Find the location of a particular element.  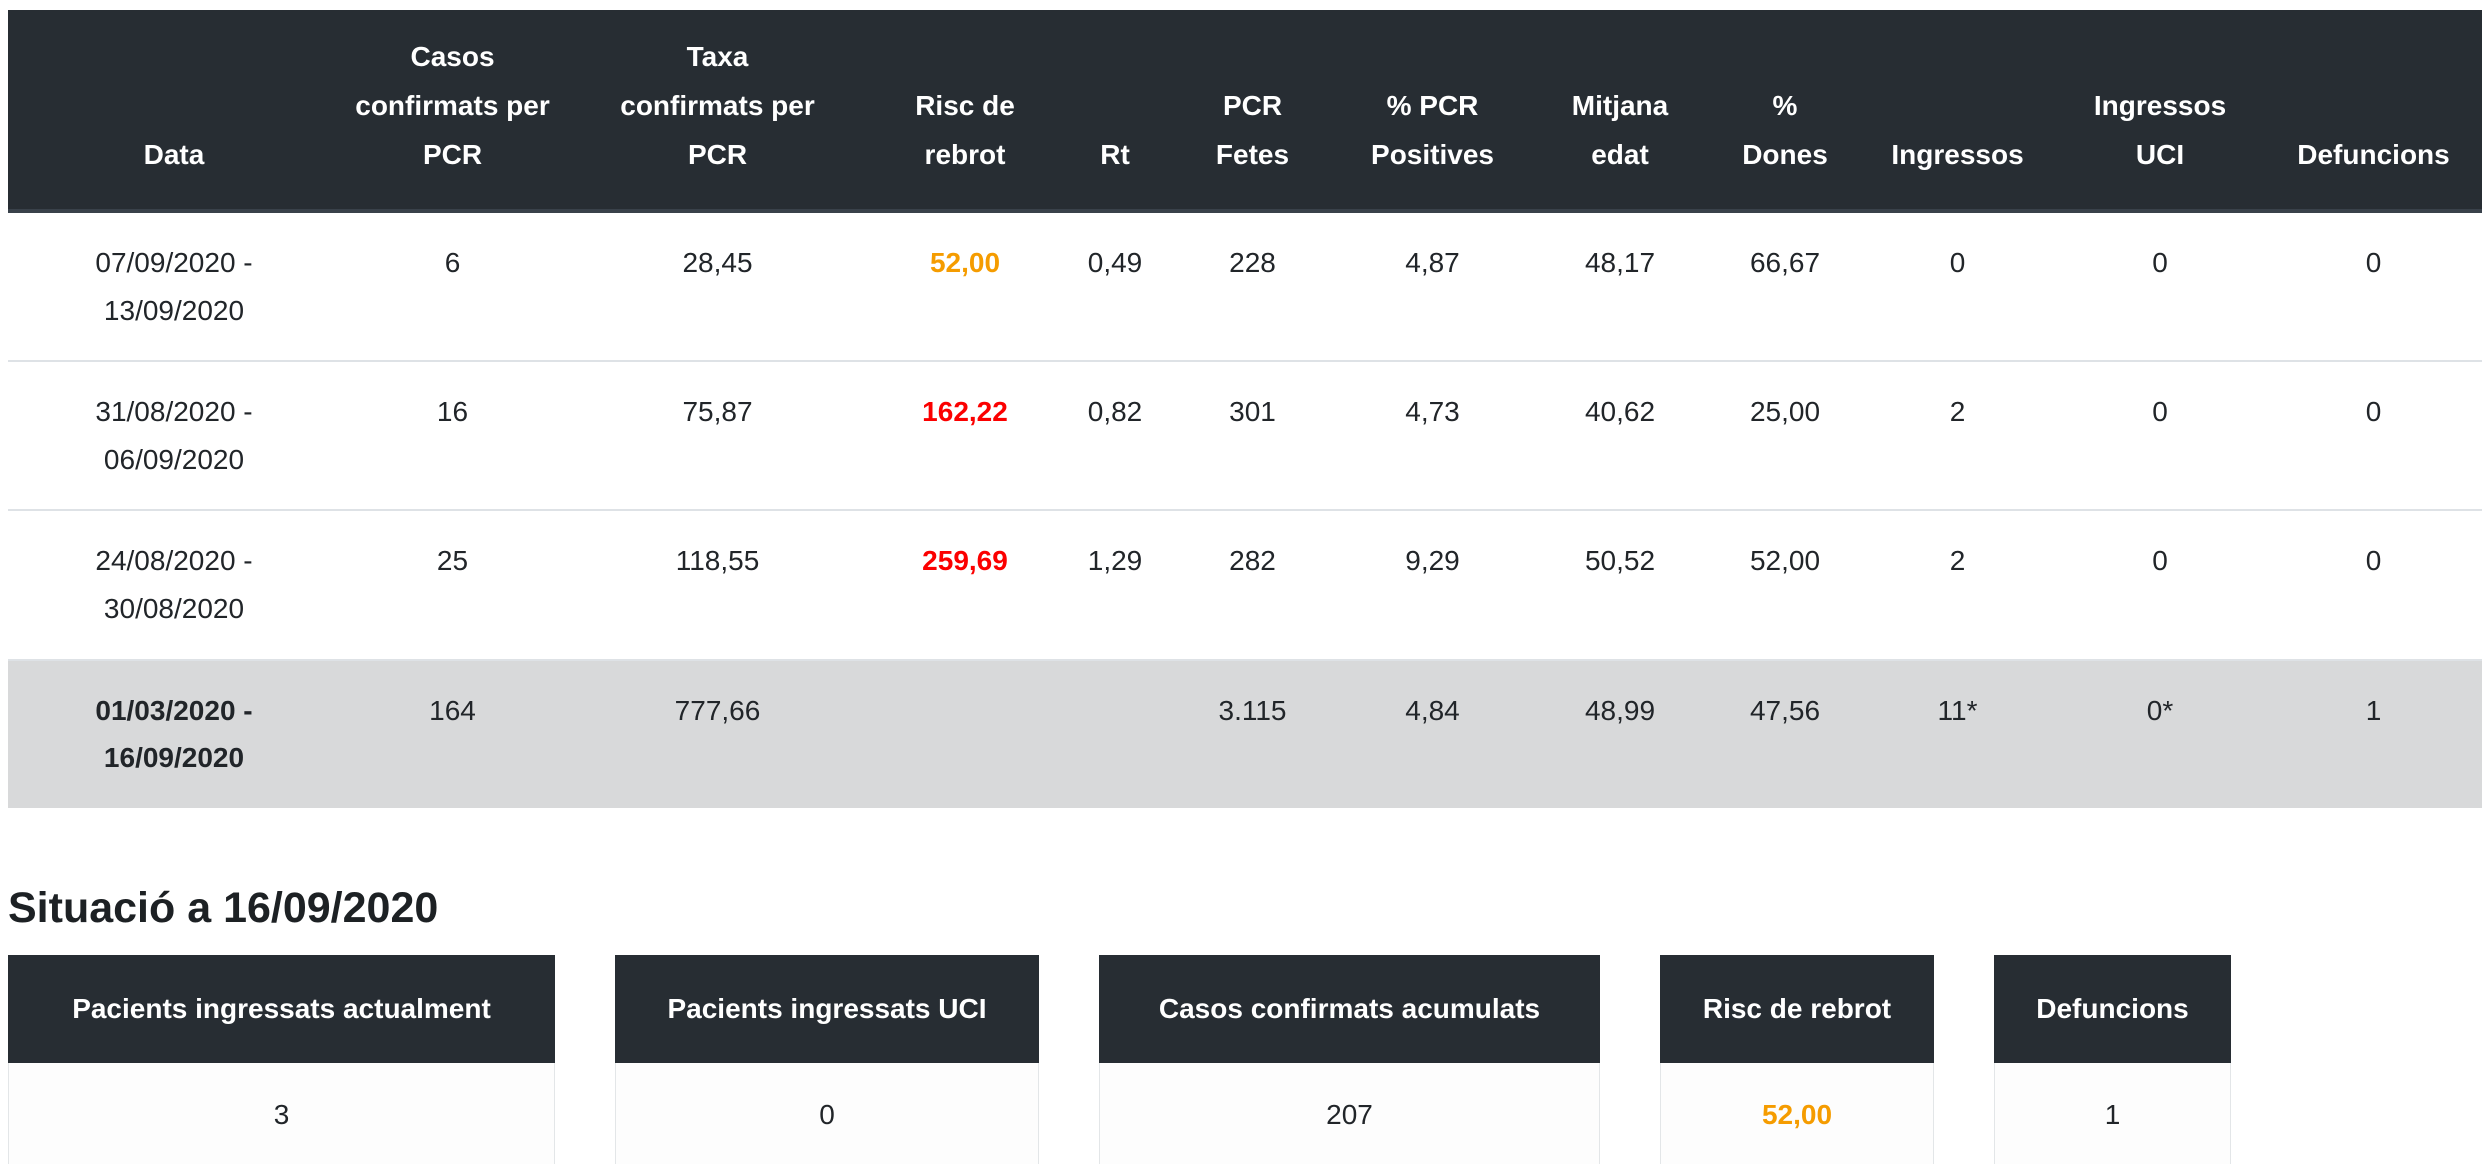

stat-card-value: 1 is located at coordinates (2112, 1113).